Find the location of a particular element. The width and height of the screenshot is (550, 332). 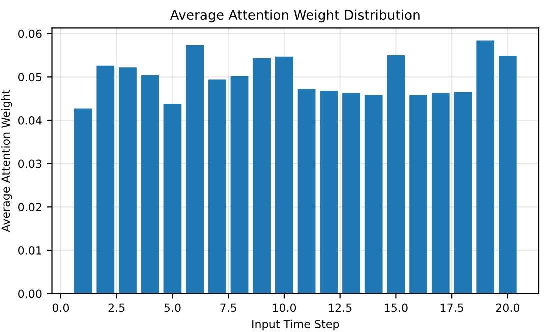

y-tick-label: 0.03 is located at coordinates (30, 164).